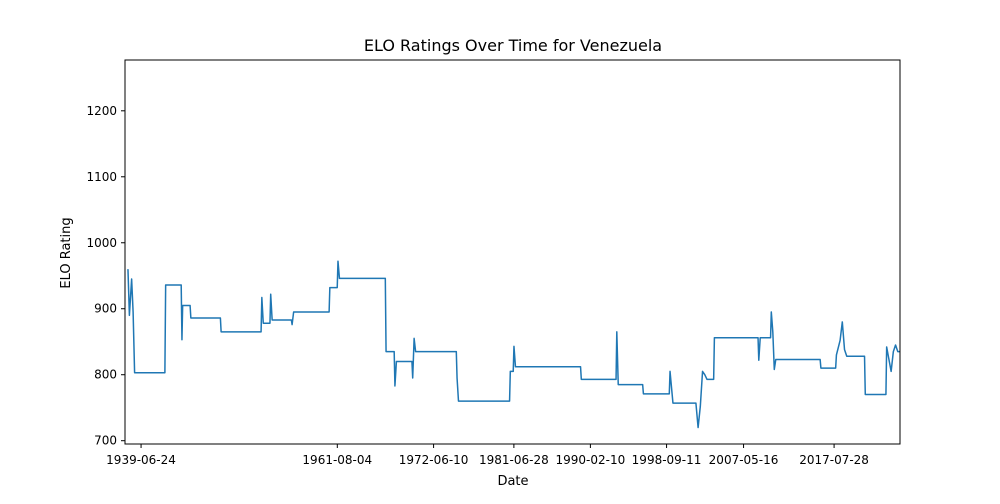 Image resolution: width=1000 pixels, height=504 pixels. Describe the element at coordinates (434, 460) in the screenshot. I see `x-tick-label: 1972-06-10` at that location.